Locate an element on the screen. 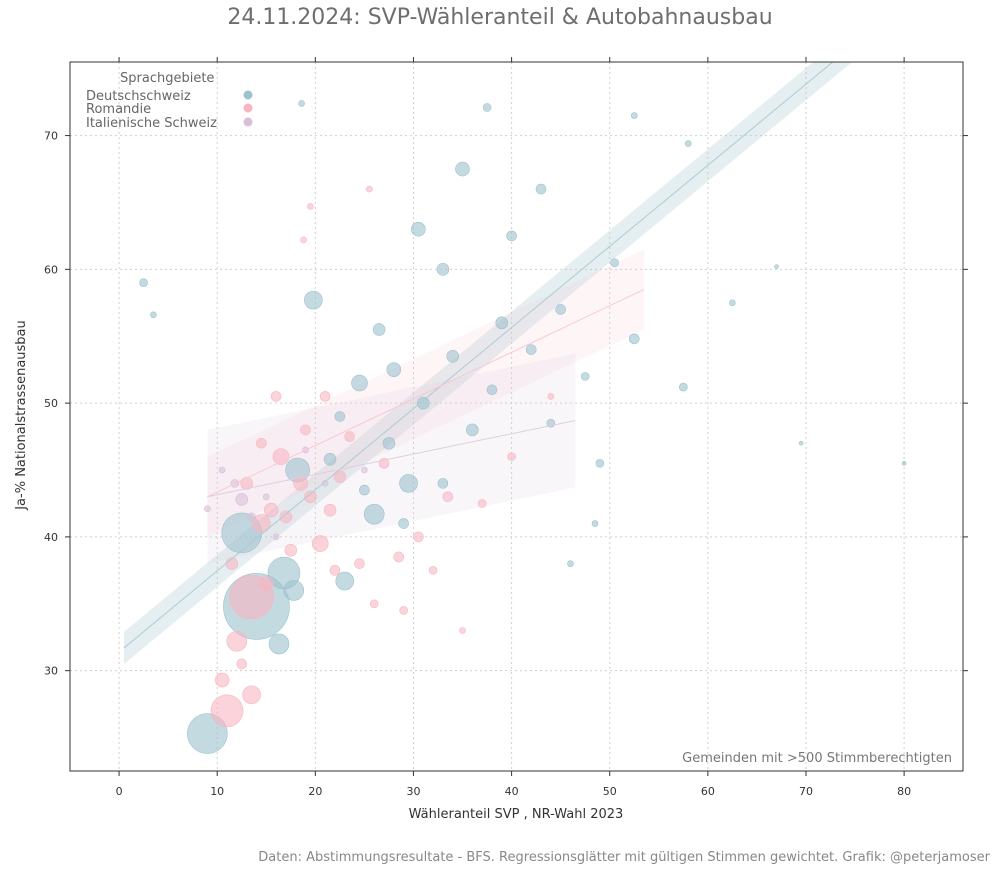  x-tick-label: 10 is located at coordinates (217, 791).